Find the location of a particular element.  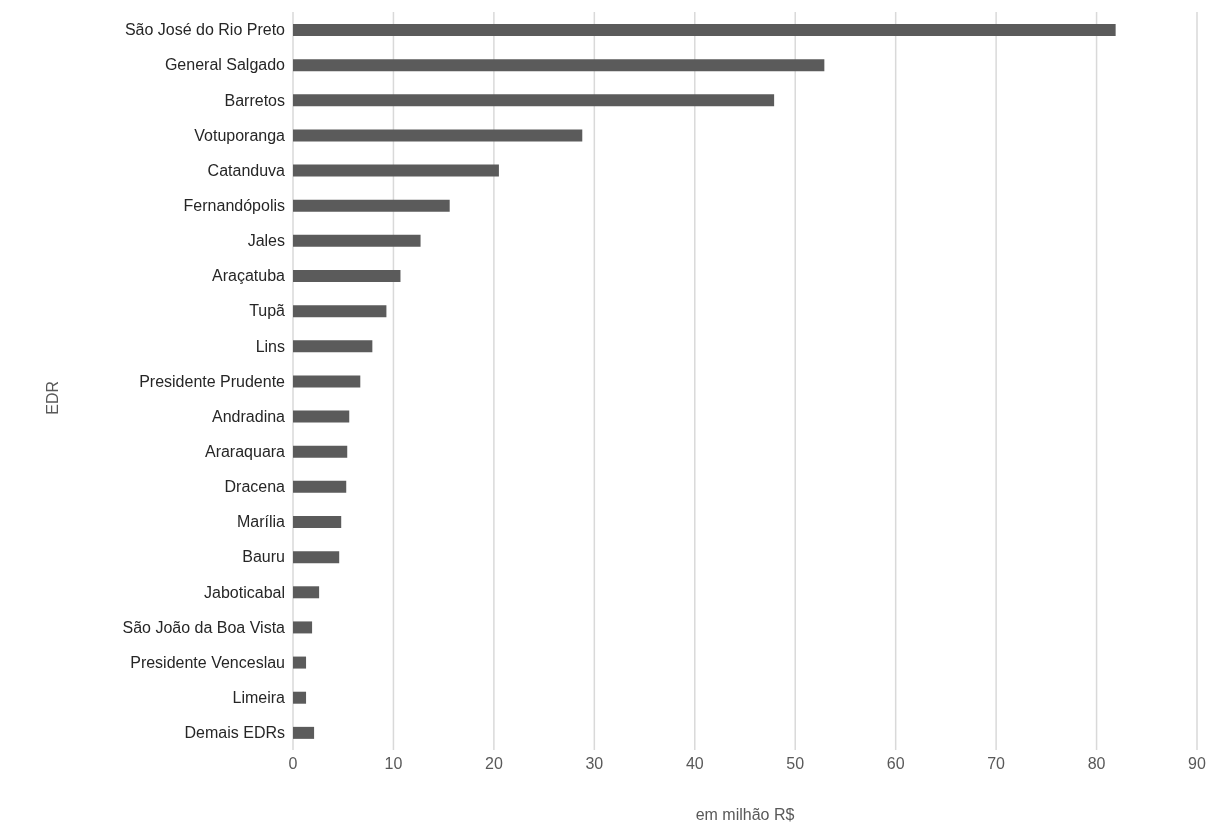

y-tick-label: Lins is located at coordinates (270, 346).